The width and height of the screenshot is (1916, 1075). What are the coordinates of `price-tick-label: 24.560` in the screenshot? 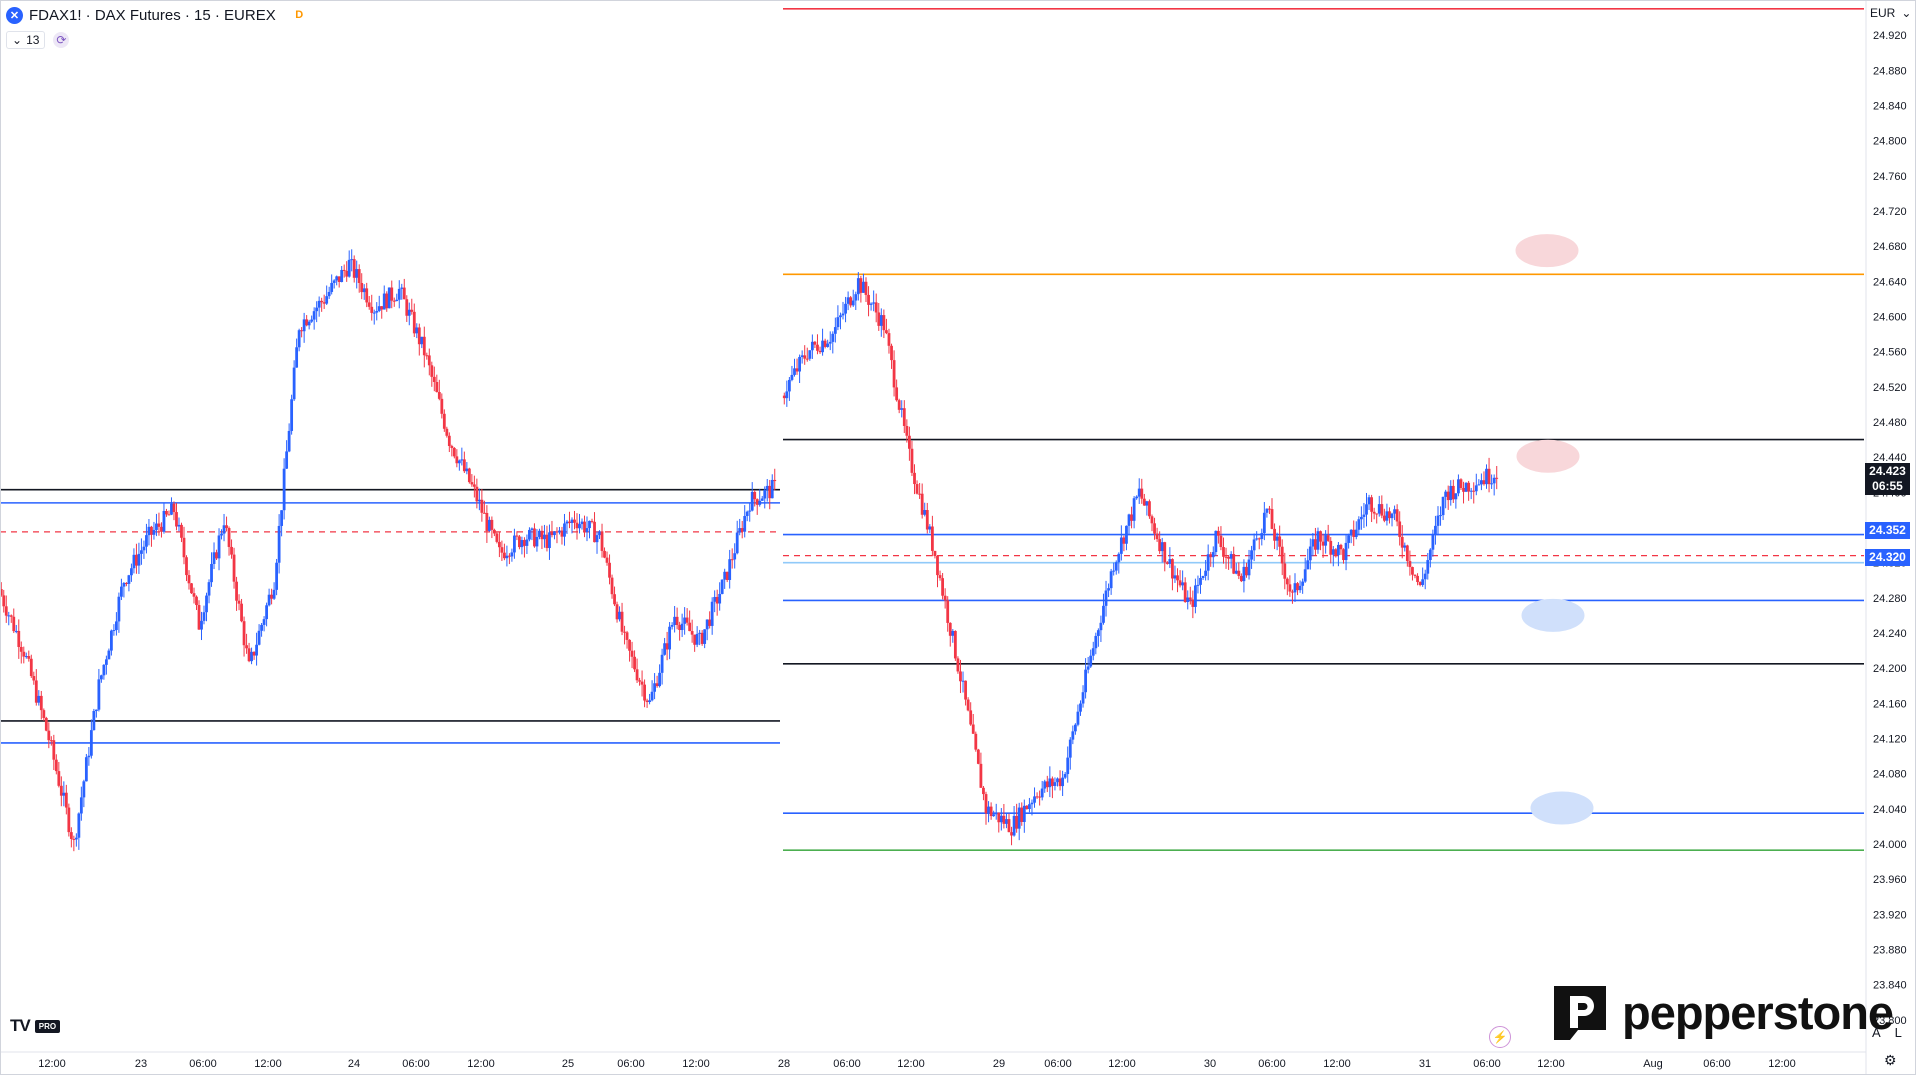 It's located at (1890, 353).